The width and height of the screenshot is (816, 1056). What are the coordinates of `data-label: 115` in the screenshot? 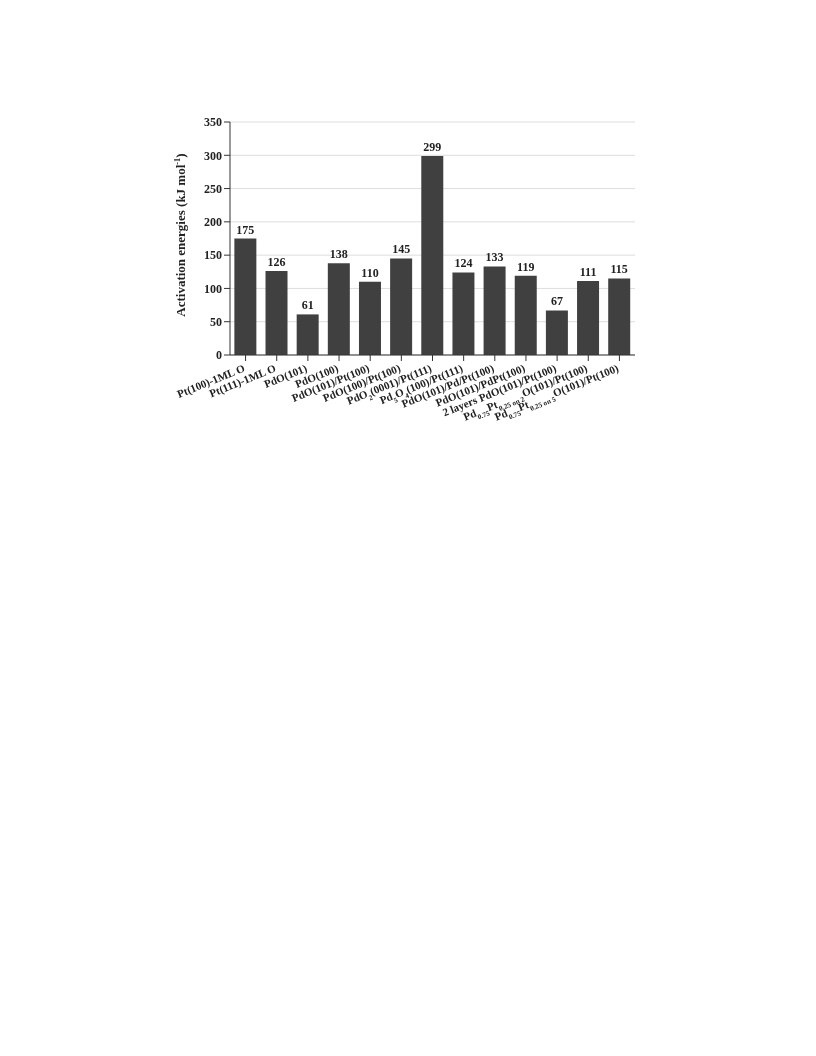 It's located at (619, 269).